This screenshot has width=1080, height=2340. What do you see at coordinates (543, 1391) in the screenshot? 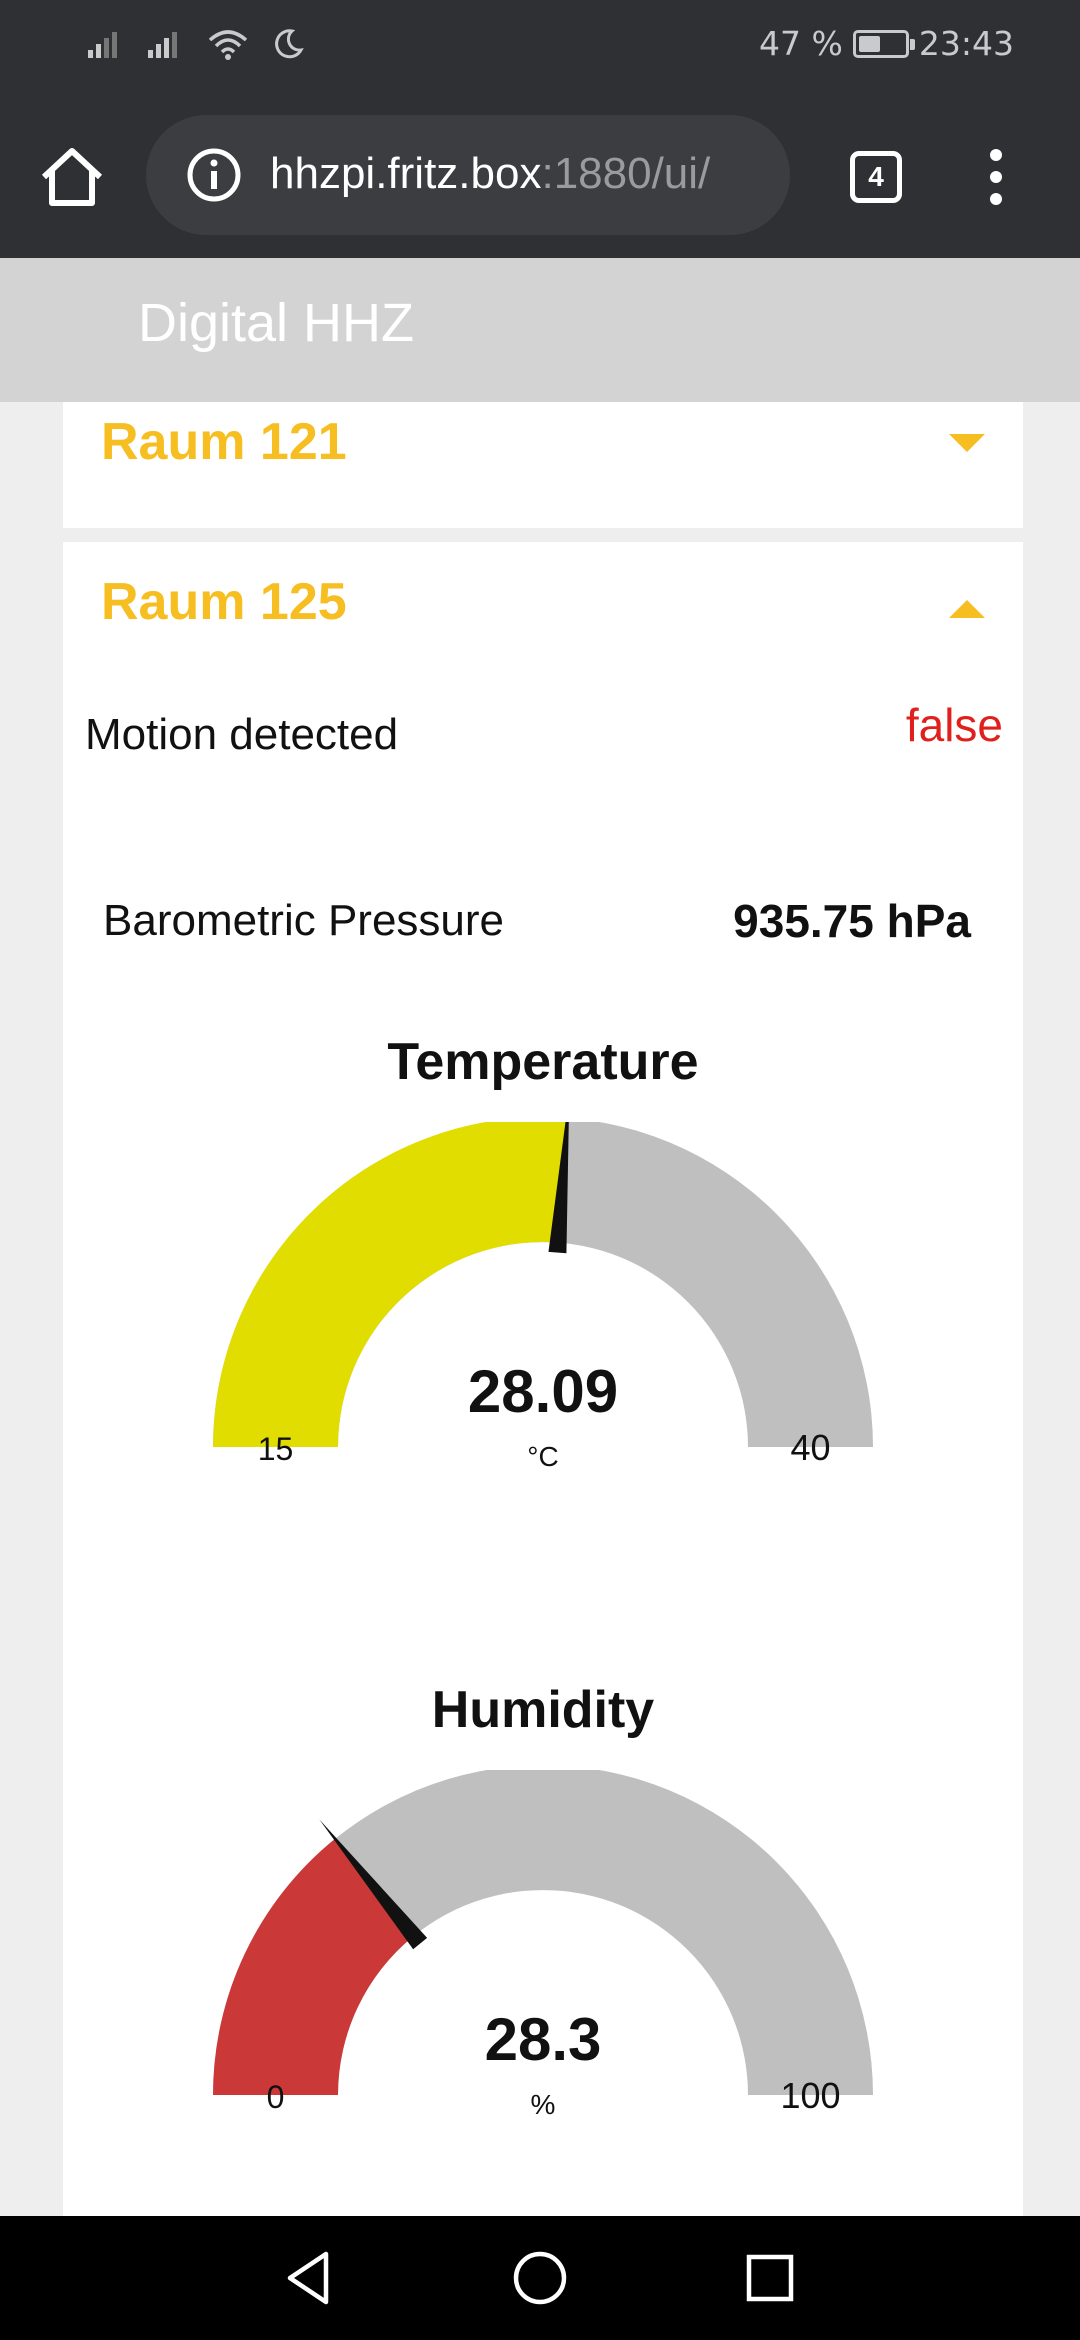
I see `gauge-value: 28.09` at bounding box center [543, 1391].